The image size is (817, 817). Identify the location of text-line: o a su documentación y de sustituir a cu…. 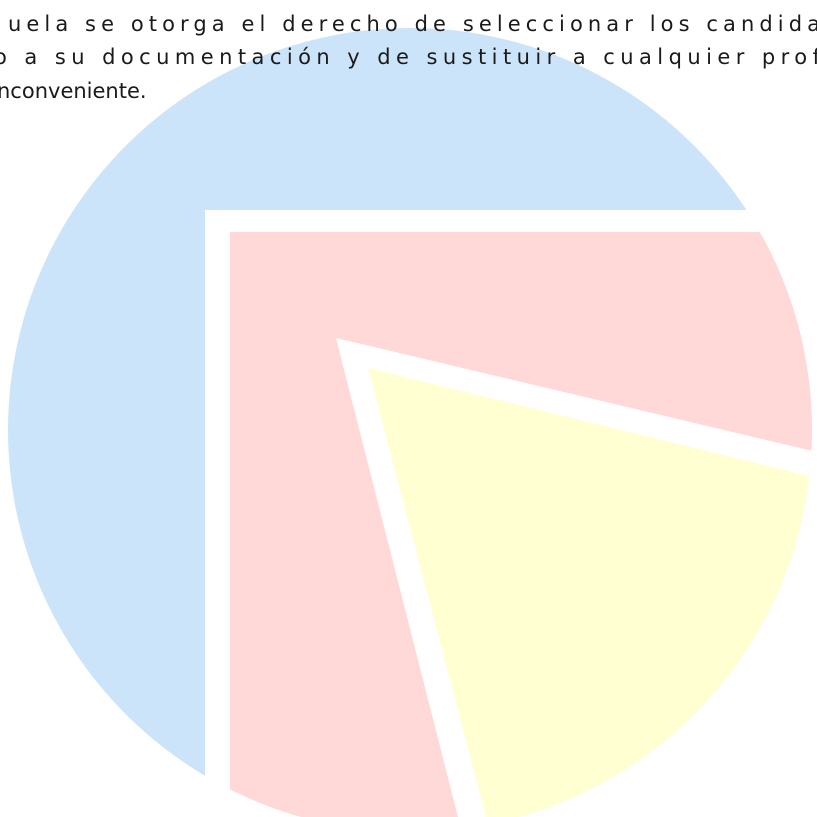
(408, 57).